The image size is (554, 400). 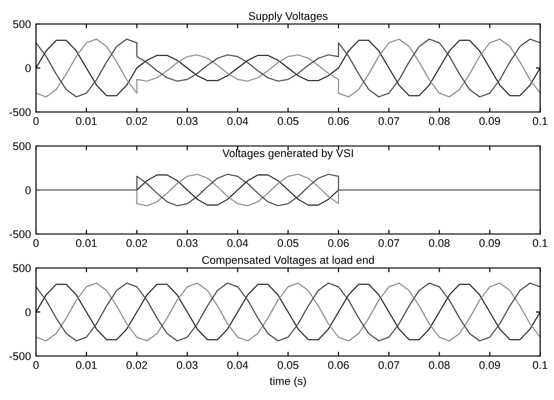 What do you see at coordinates (288, 261) in the screenshot?
I see `chart-title: Compensated Voltages at load end` at bounding box center [288, 261].